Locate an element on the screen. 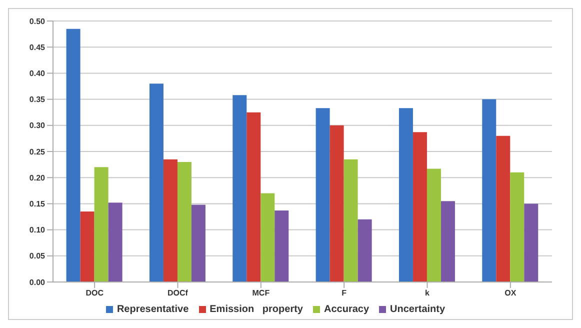  y-tick-label: 0.15 is located at coordinates (37, 204).